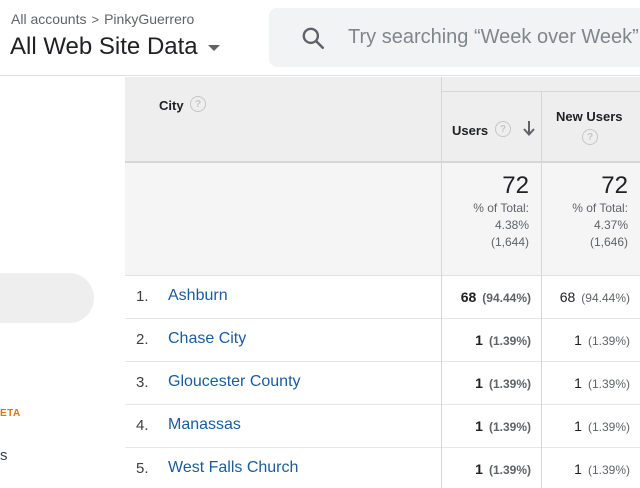 The height and width of the screenshot is (488, 640). Describe the element at coordinates (590, 127) in the screenshot. I see `column-header-new-users: New Users ?` at that location.